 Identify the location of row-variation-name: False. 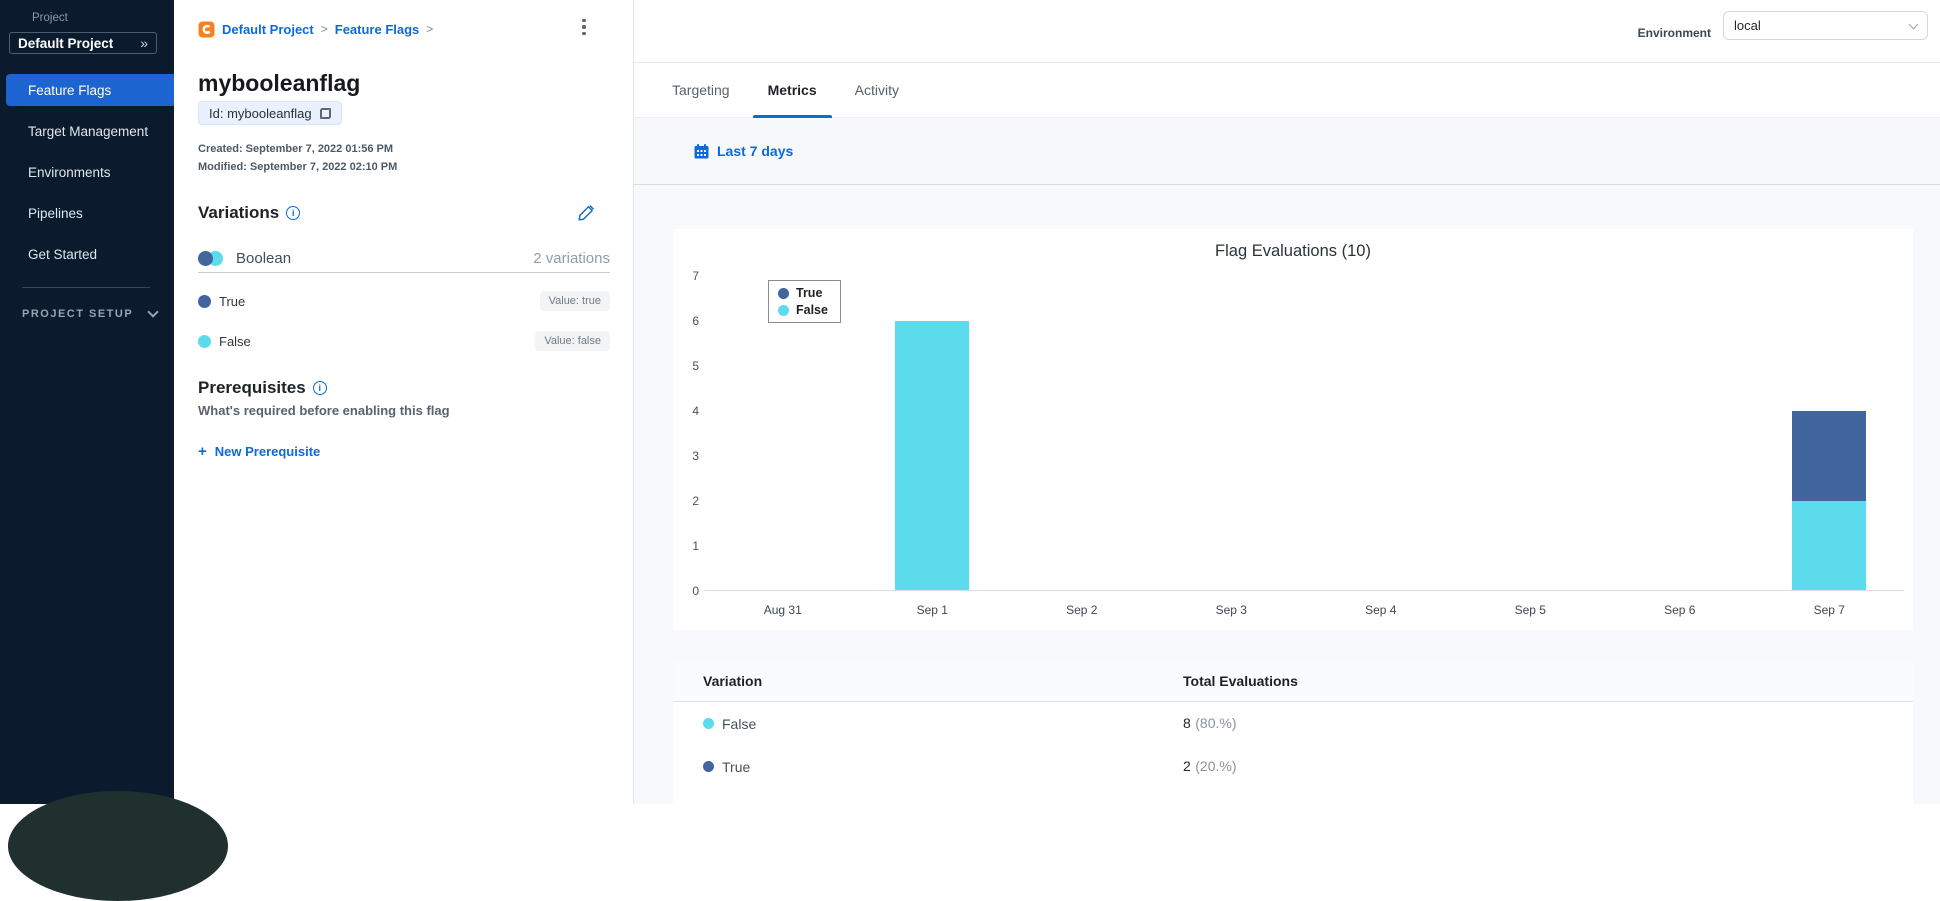
(739, 723).